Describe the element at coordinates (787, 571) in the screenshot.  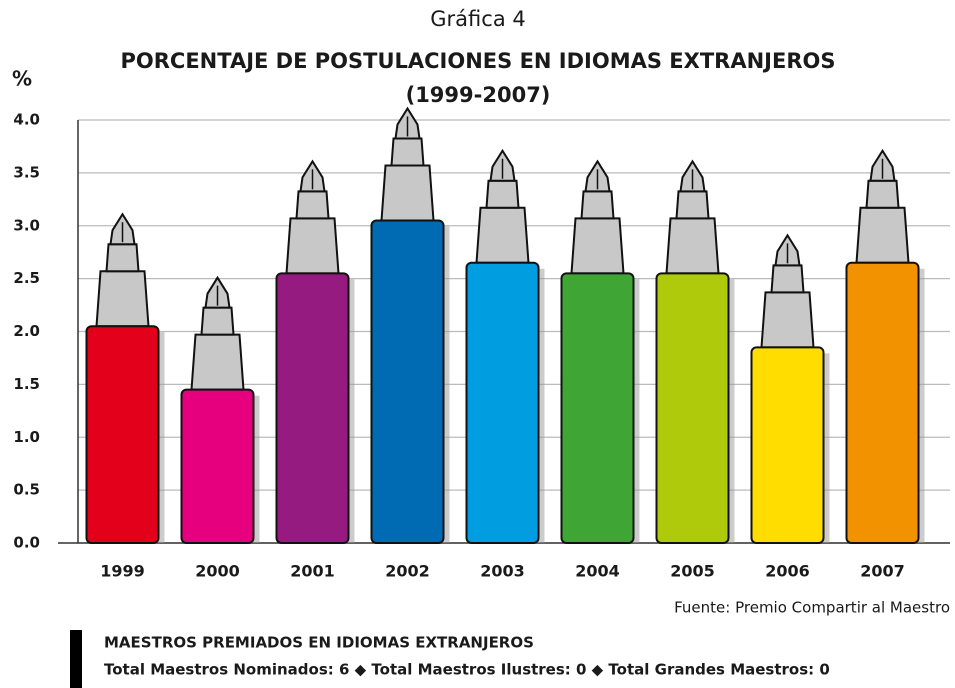
I see `x-tick-label: 2006` at that location.